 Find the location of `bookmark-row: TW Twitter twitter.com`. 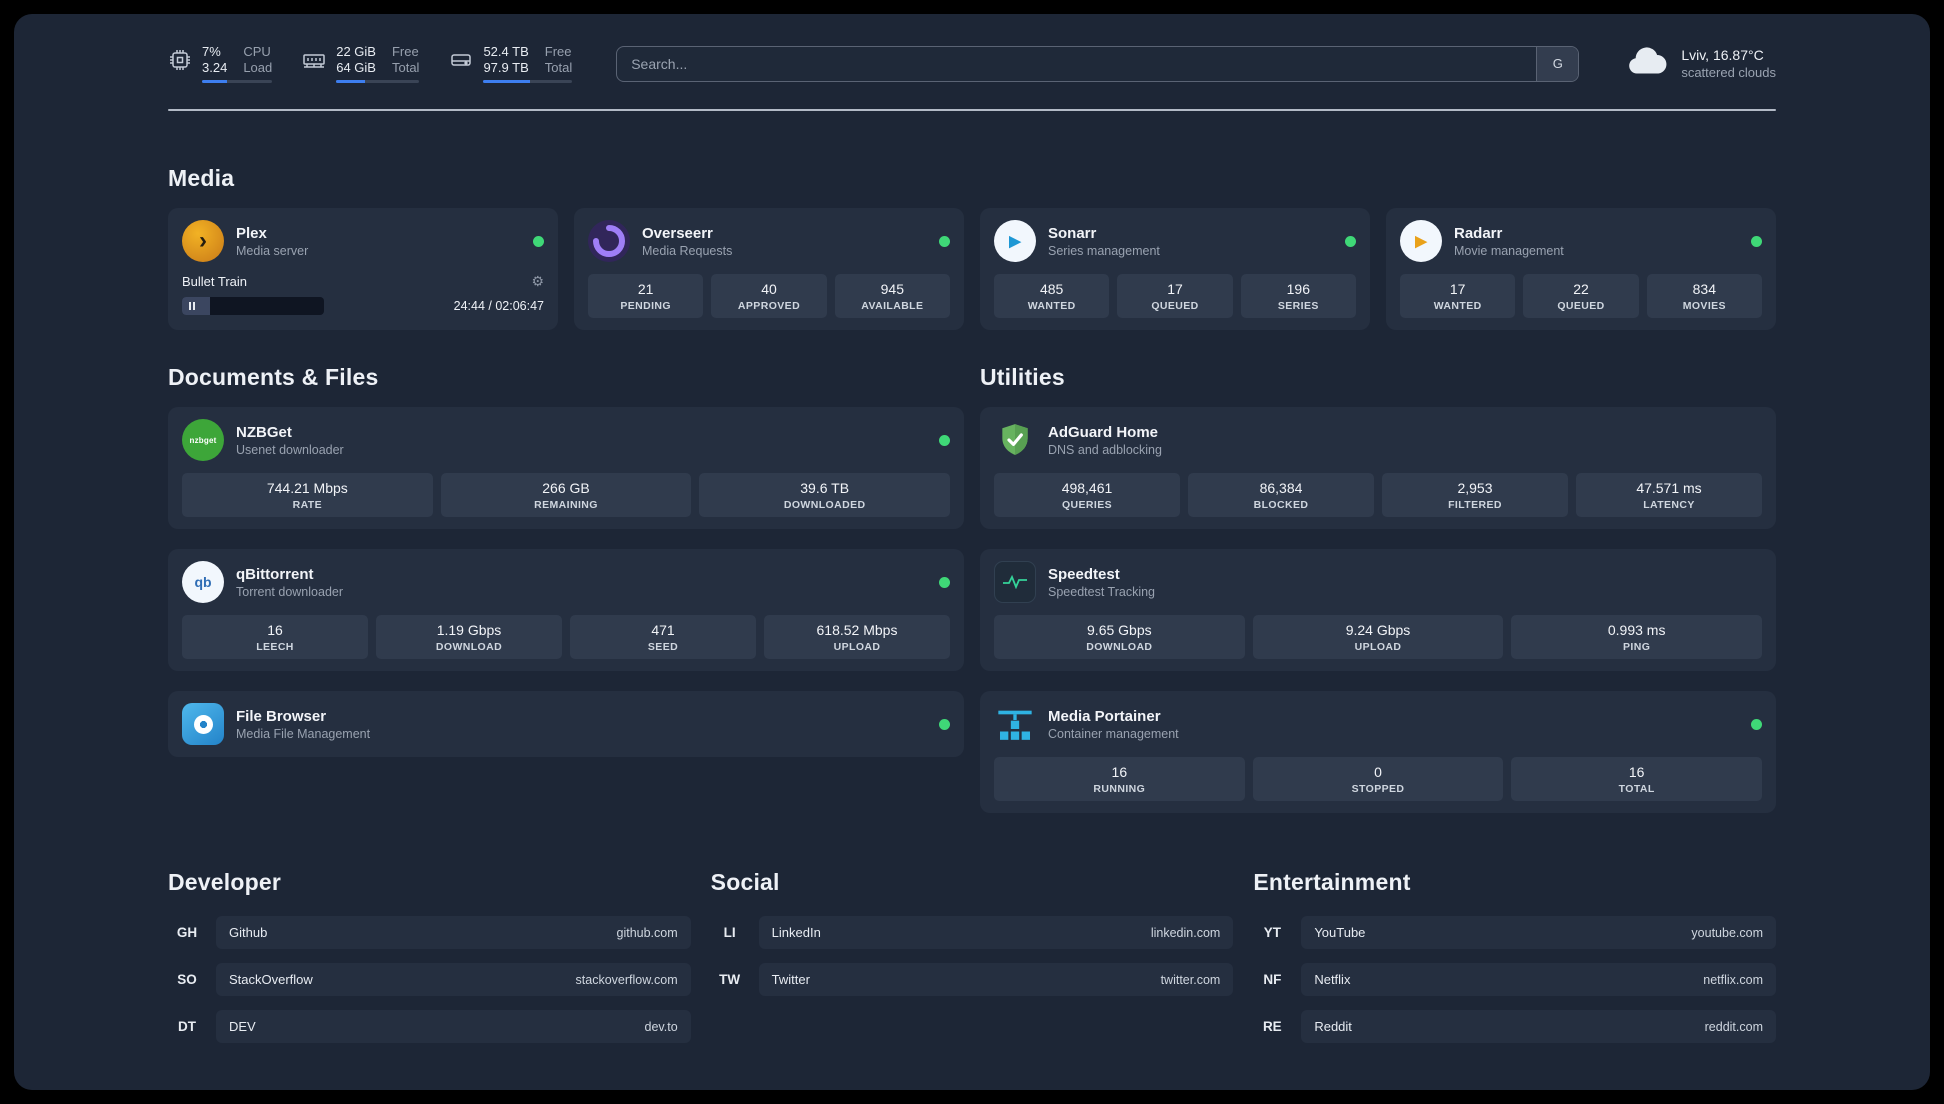

bookmark-row: TW Twitter twitter.com is located at coordinates (972, 979).